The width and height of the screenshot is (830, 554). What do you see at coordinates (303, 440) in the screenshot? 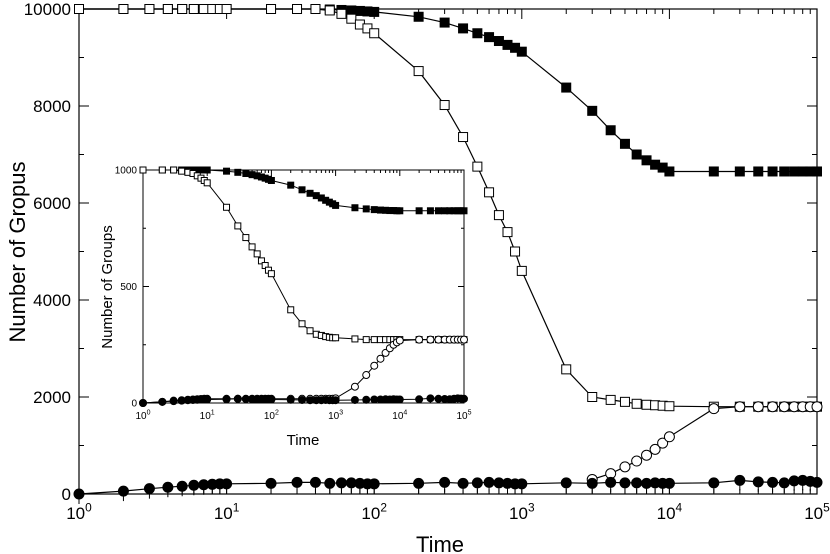
I see `inset-x-axis-label: Time` at bounding box center [303, 440].